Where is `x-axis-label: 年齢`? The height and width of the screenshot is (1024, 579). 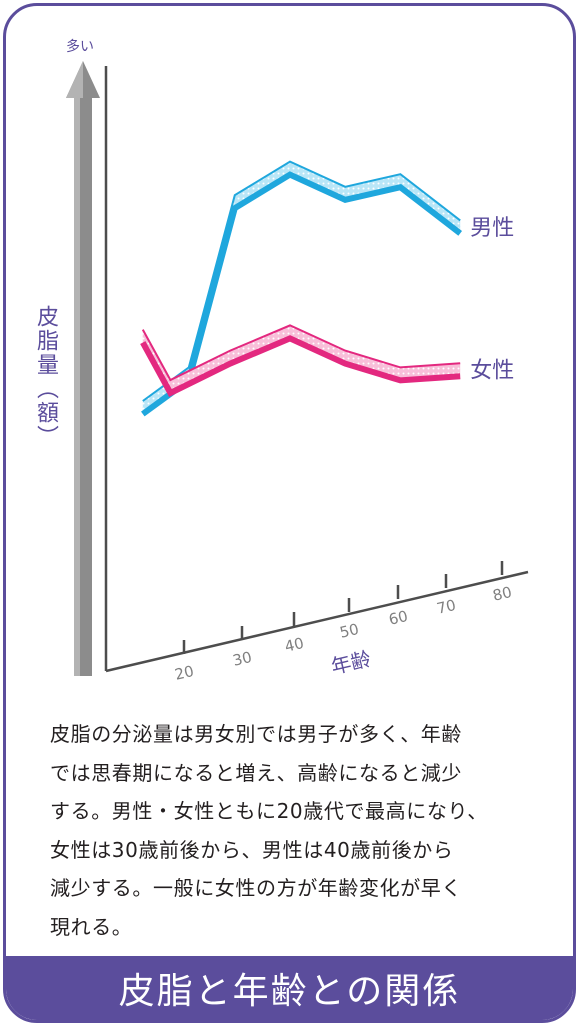 x-axis-label: 年齢 is located at coordinates (351, 662).